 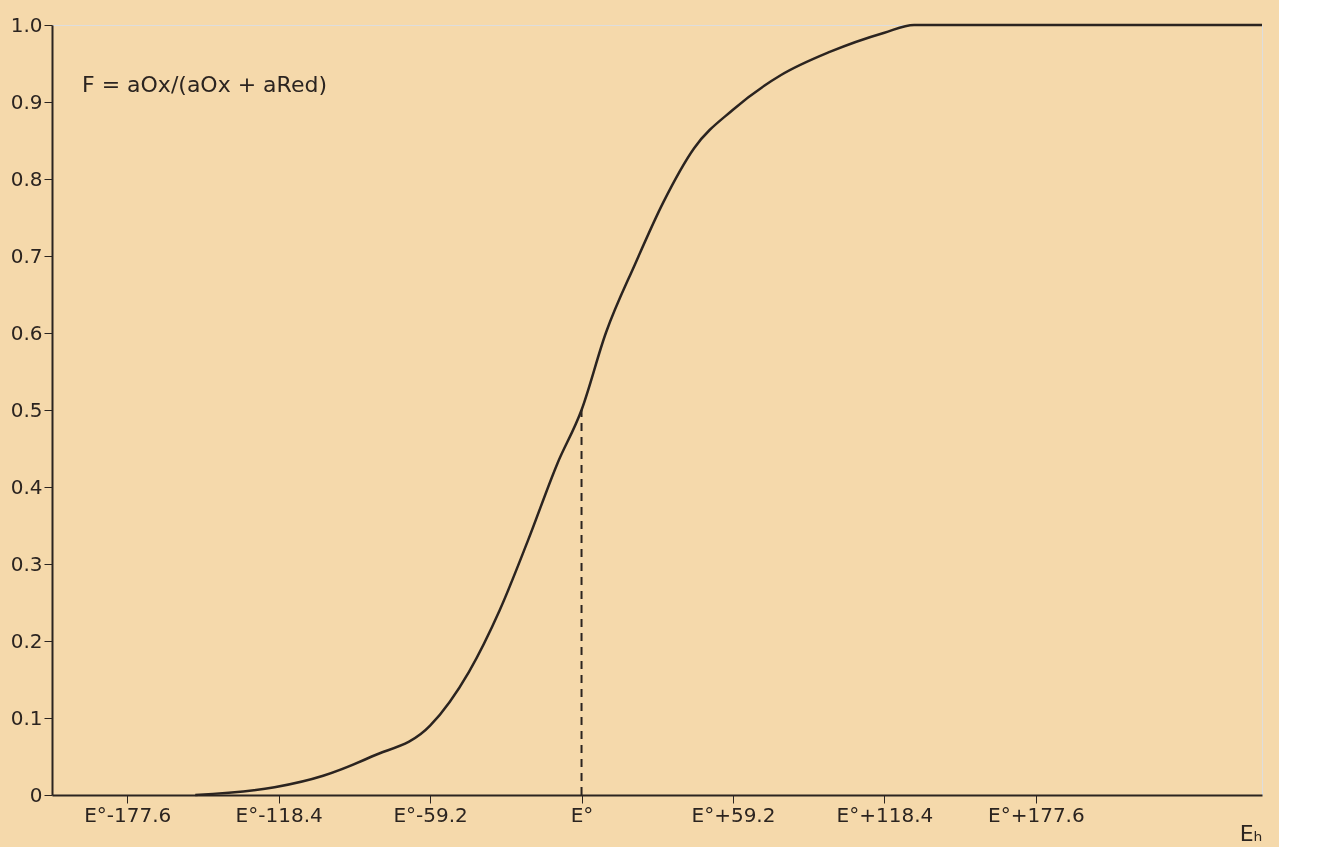 What do you see at coordinates (26, 332) in the screenshot?
I see `y-tick-label: 0.6` at bounding box center [26, 332].